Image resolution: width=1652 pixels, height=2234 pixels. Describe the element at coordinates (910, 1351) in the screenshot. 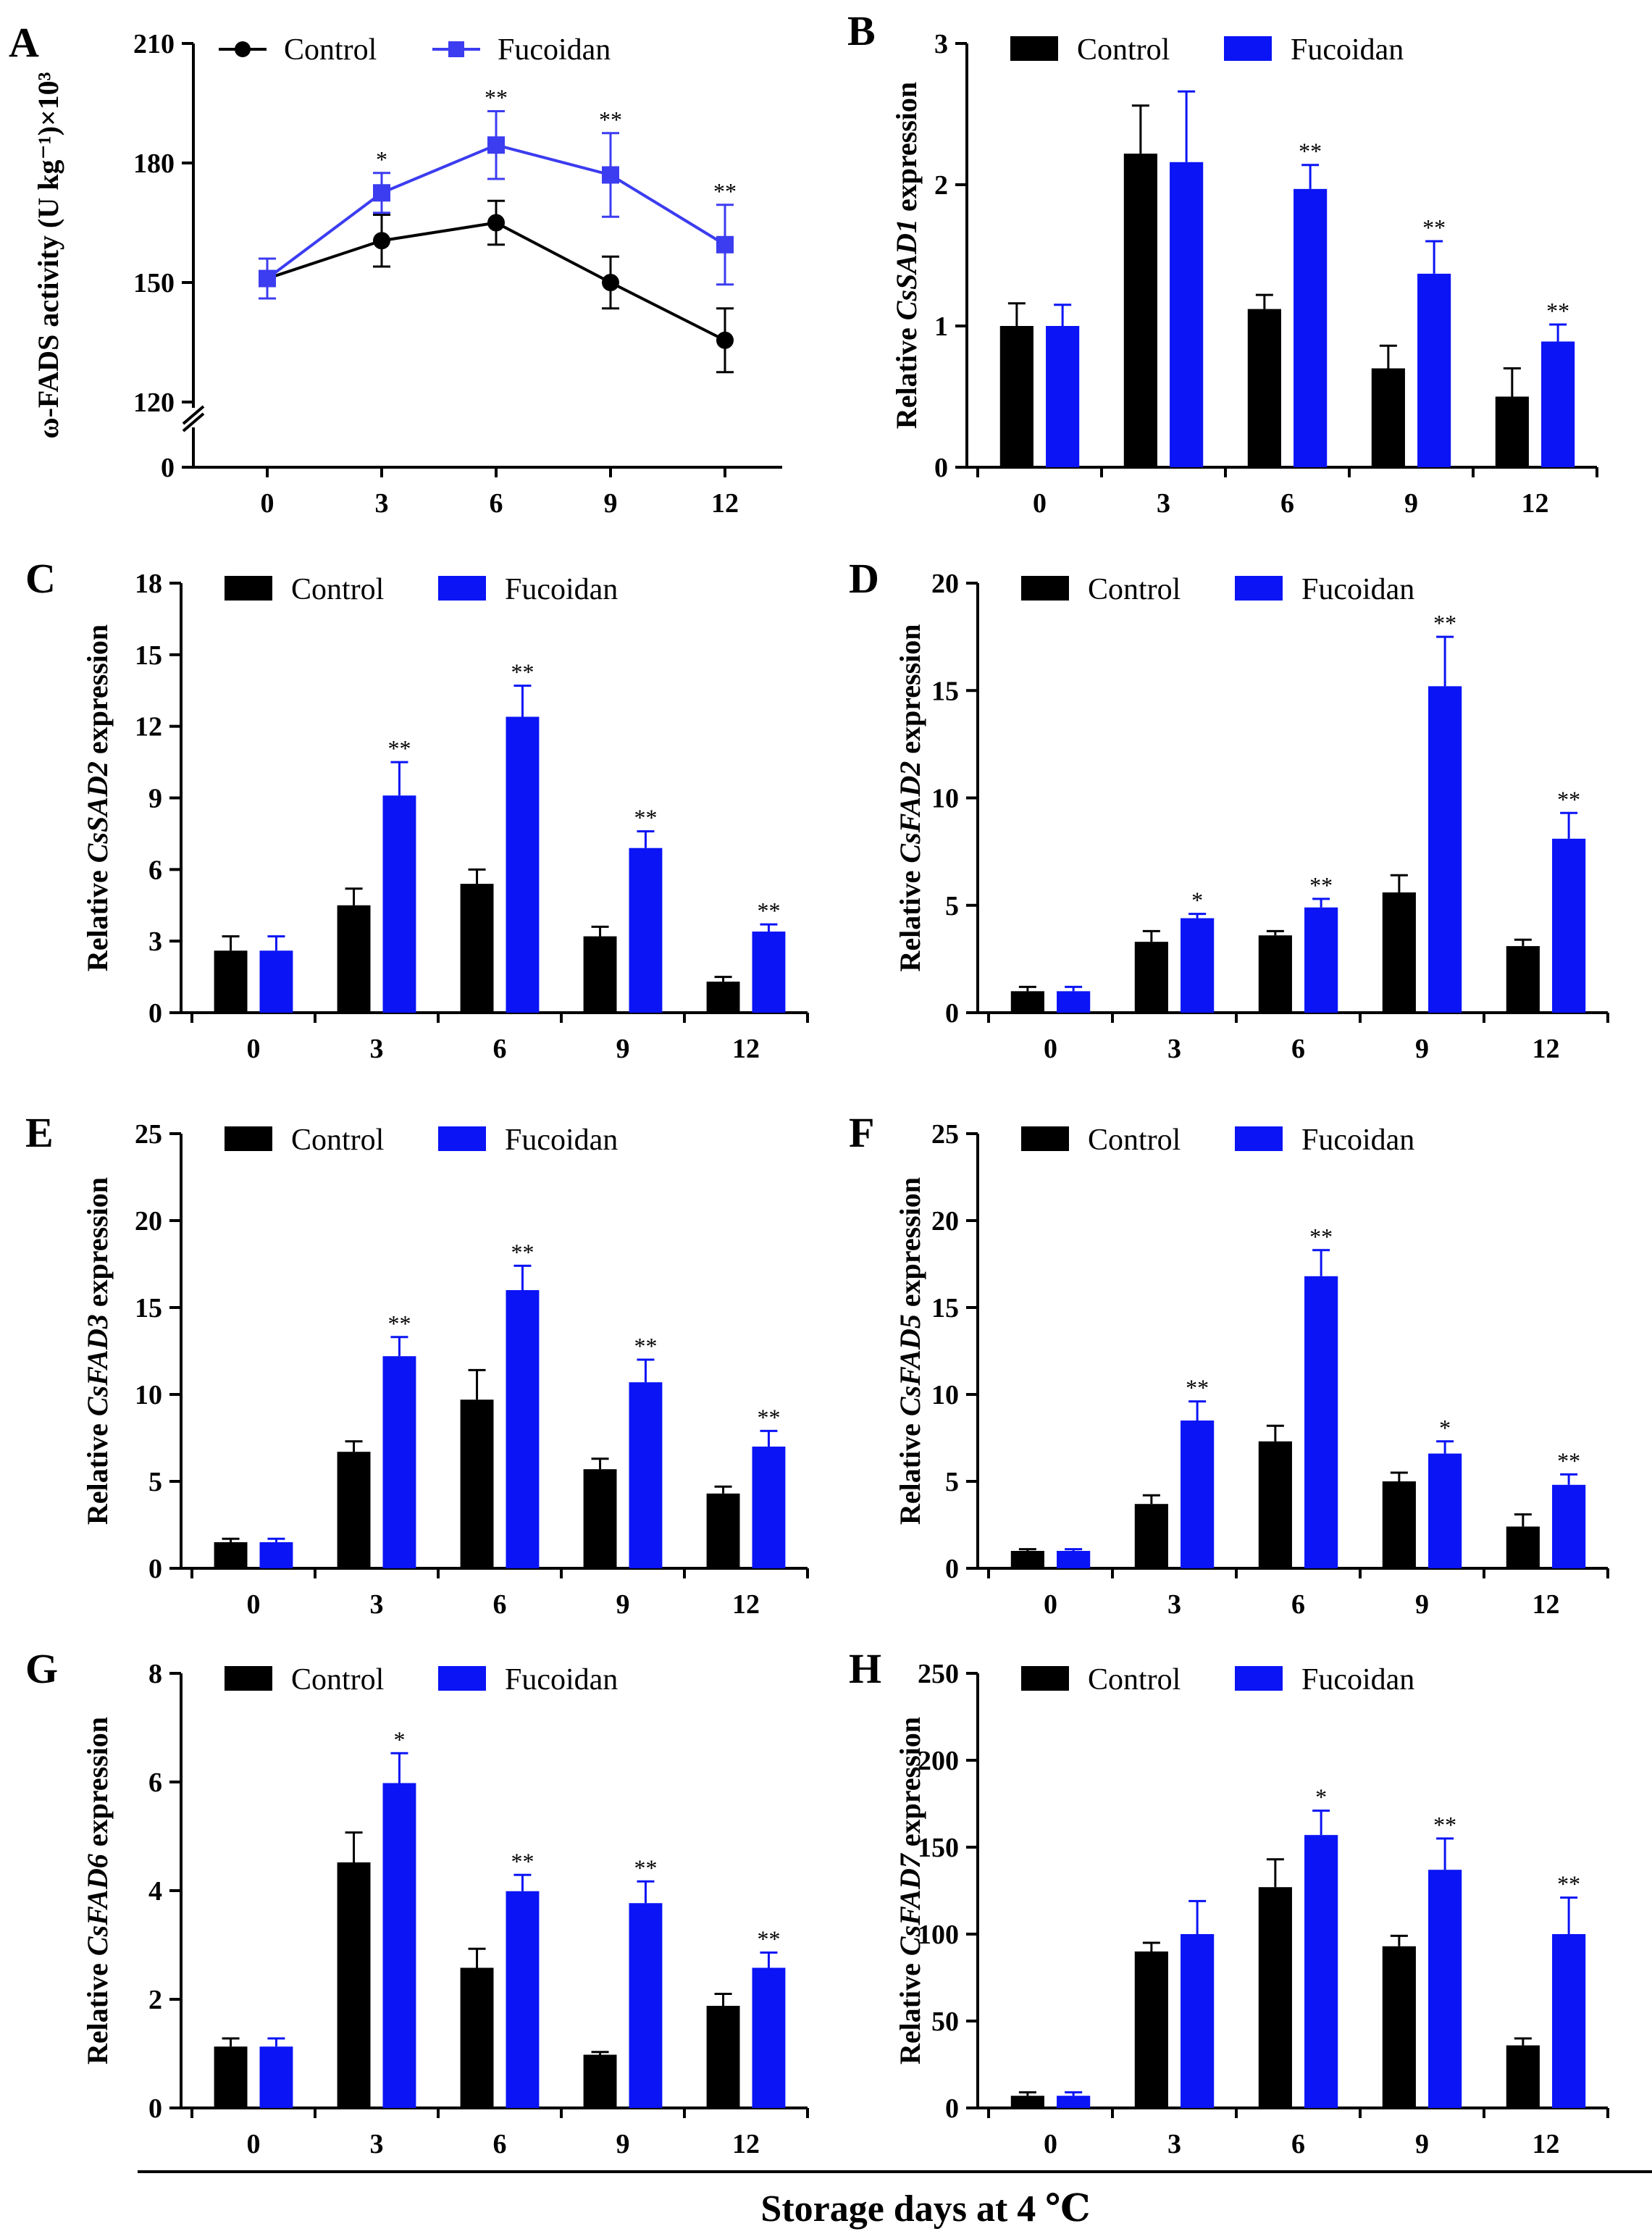

I see `y-axis-label: Relative CsFAD5 expression` at that location.